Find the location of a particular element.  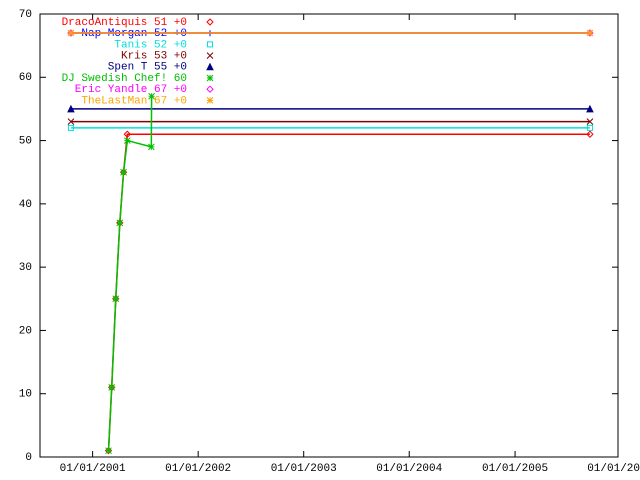

x-tick-label: 01/01/2005 is located at coordinates (515, 469).